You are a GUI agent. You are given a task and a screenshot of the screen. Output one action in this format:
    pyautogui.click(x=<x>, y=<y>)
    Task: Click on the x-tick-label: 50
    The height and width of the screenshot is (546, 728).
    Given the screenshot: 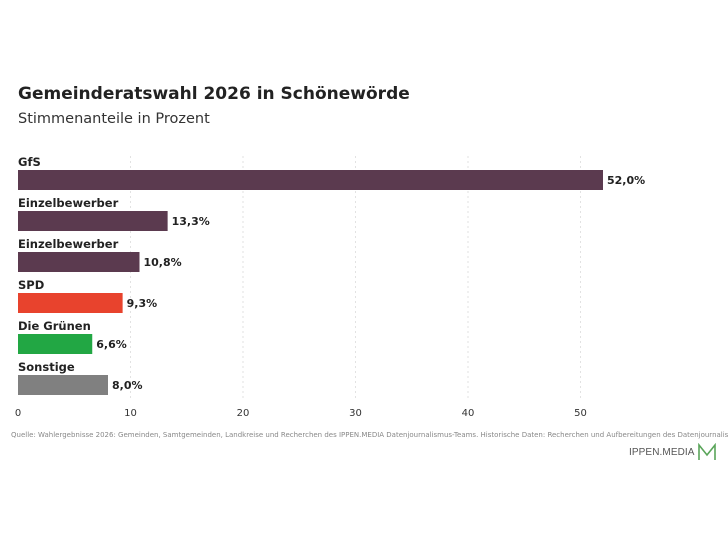 What is the action you would take?
    pyautogui.click(x=580, y=413)
    